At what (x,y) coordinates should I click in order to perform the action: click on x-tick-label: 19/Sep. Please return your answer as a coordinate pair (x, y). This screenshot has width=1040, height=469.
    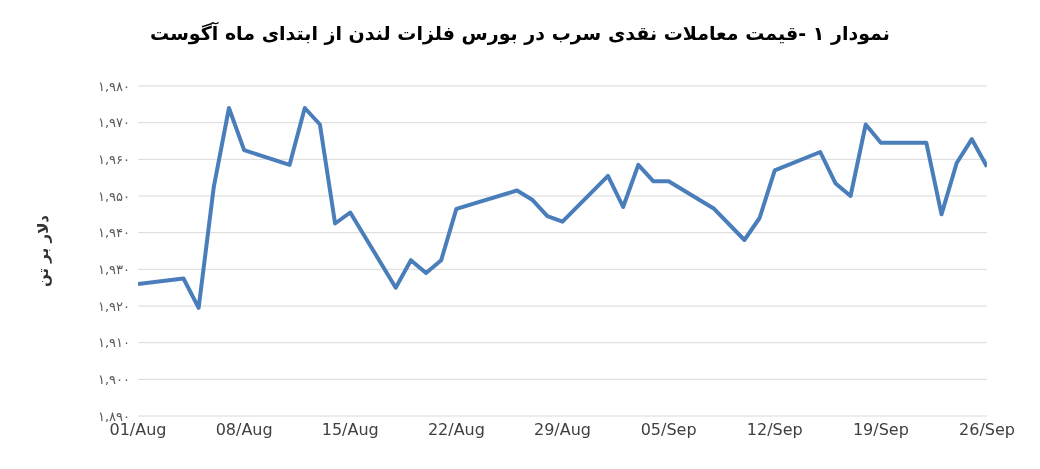
    Looking at the image, I should click on (880, 430).